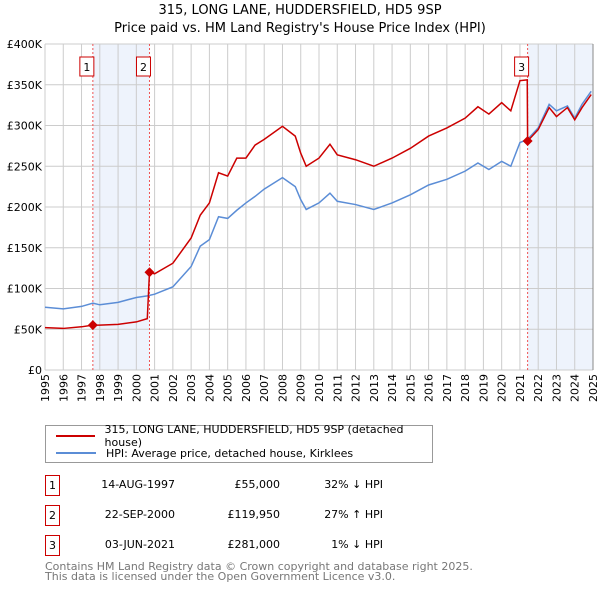 The height and width of the screenshot is (590, 600). I want to click on x-tick-label: 2001, so click(155, 388).